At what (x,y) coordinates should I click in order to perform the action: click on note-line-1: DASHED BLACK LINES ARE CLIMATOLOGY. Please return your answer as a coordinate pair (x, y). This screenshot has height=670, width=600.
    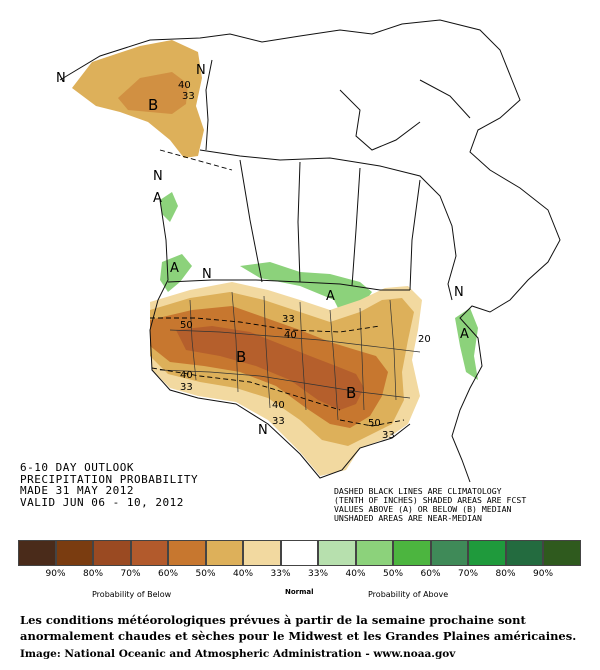
    Looking at the image, I should click on (418, 491).